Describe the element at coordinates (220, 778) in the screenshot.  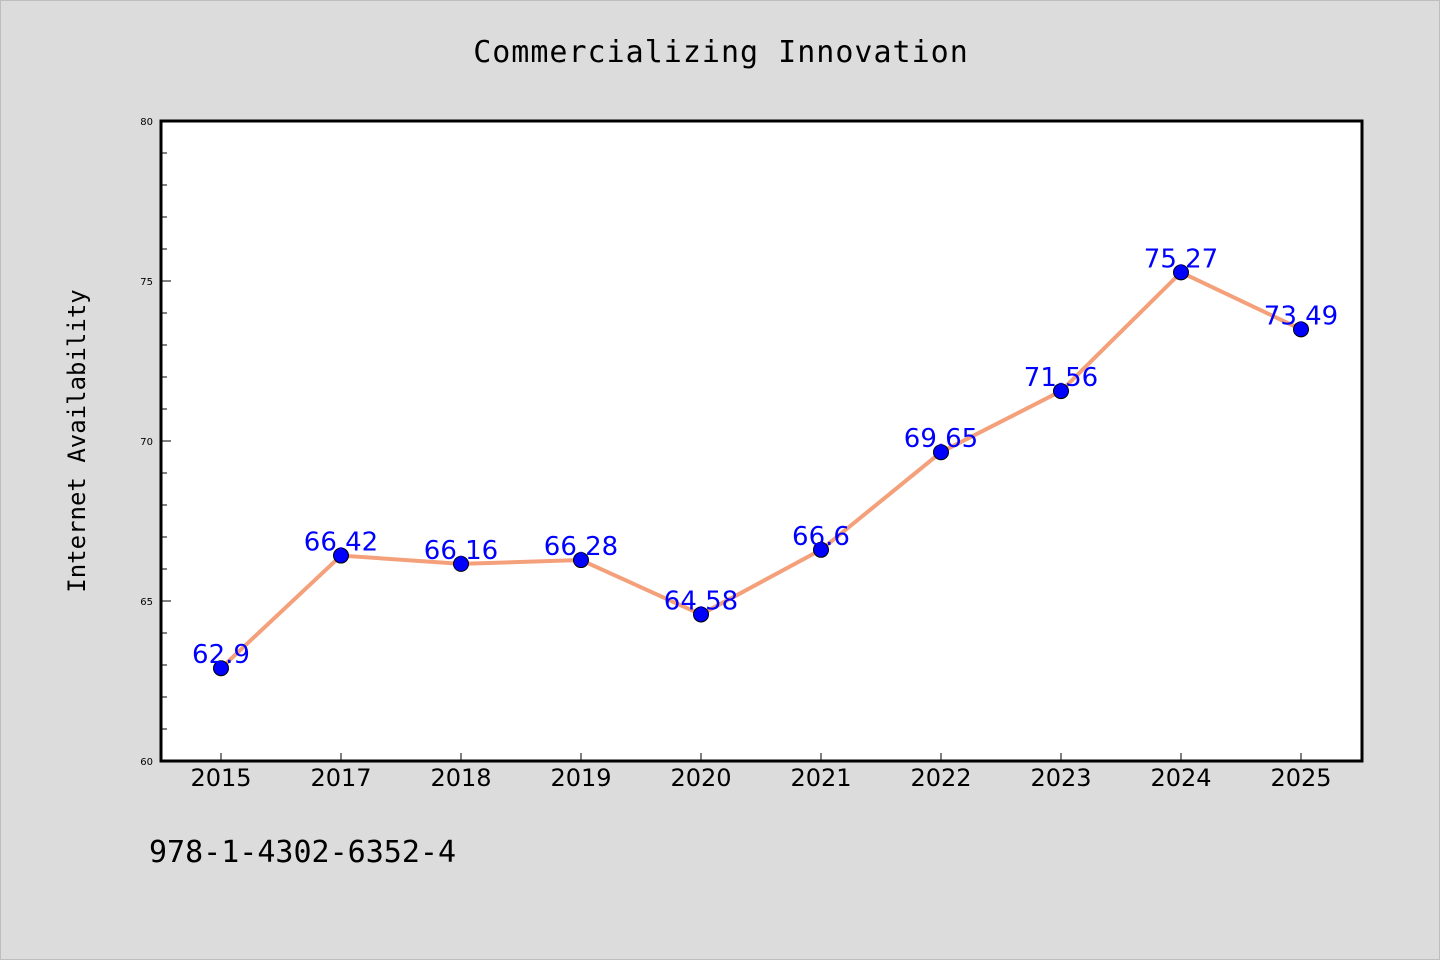
I see `x-tick-label: 2015` at that location.